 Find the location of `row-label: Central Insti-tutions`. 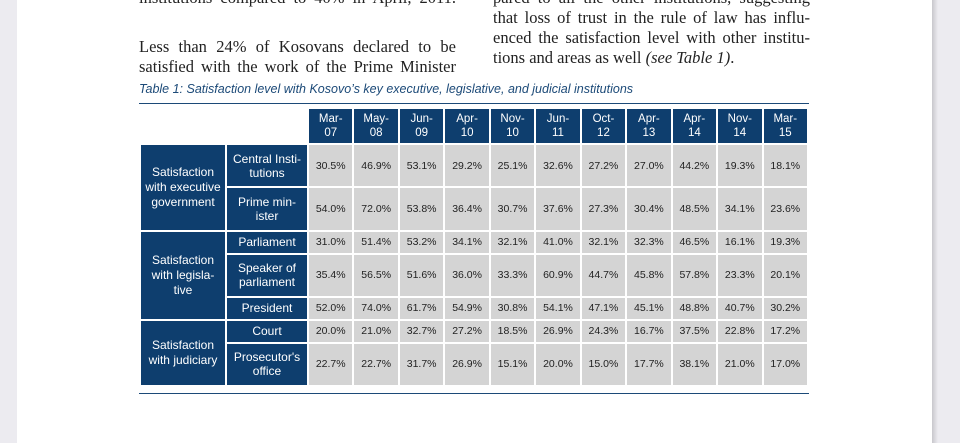

row-label: Central Insti-tutions is located at coordinates (267, 166).